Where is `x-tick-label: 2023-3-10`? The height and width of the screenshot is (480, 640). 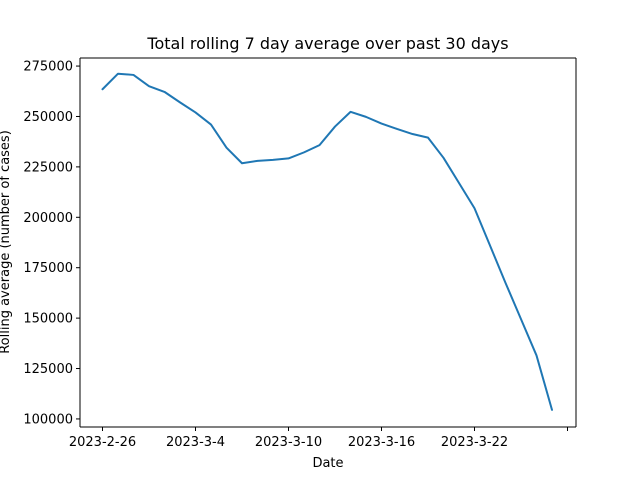
x-tick-label: 2023-3-10 is located at coordinates (288, 442).